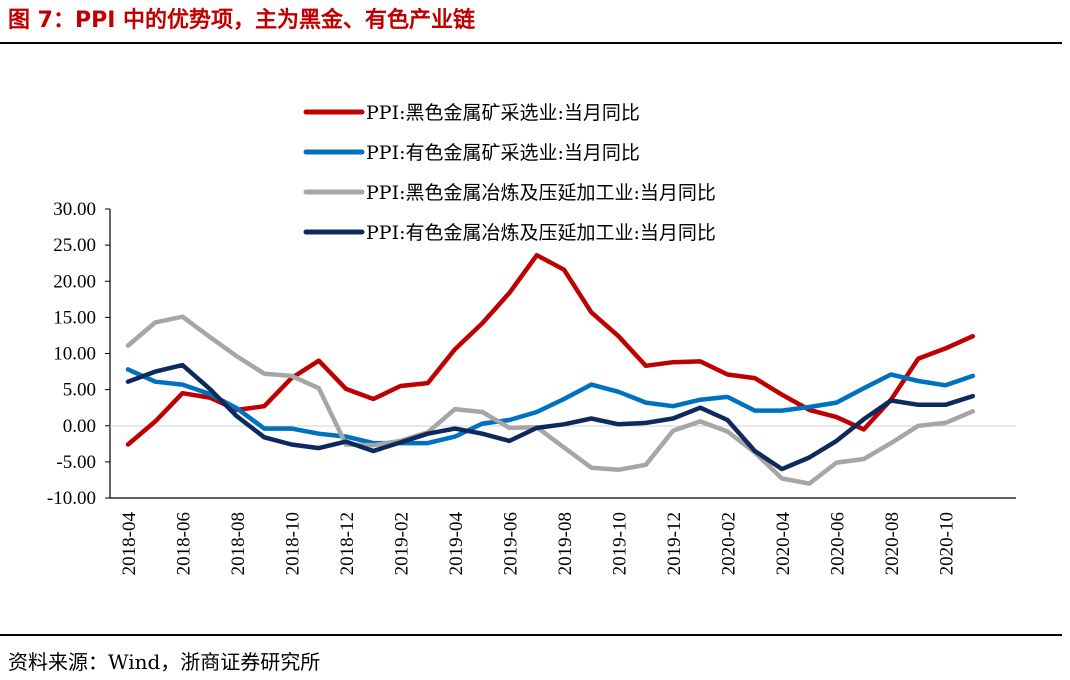 This screenshot has height=680, width=1070. I want to click on y-tick-label: 15.00, so click(74, 317).